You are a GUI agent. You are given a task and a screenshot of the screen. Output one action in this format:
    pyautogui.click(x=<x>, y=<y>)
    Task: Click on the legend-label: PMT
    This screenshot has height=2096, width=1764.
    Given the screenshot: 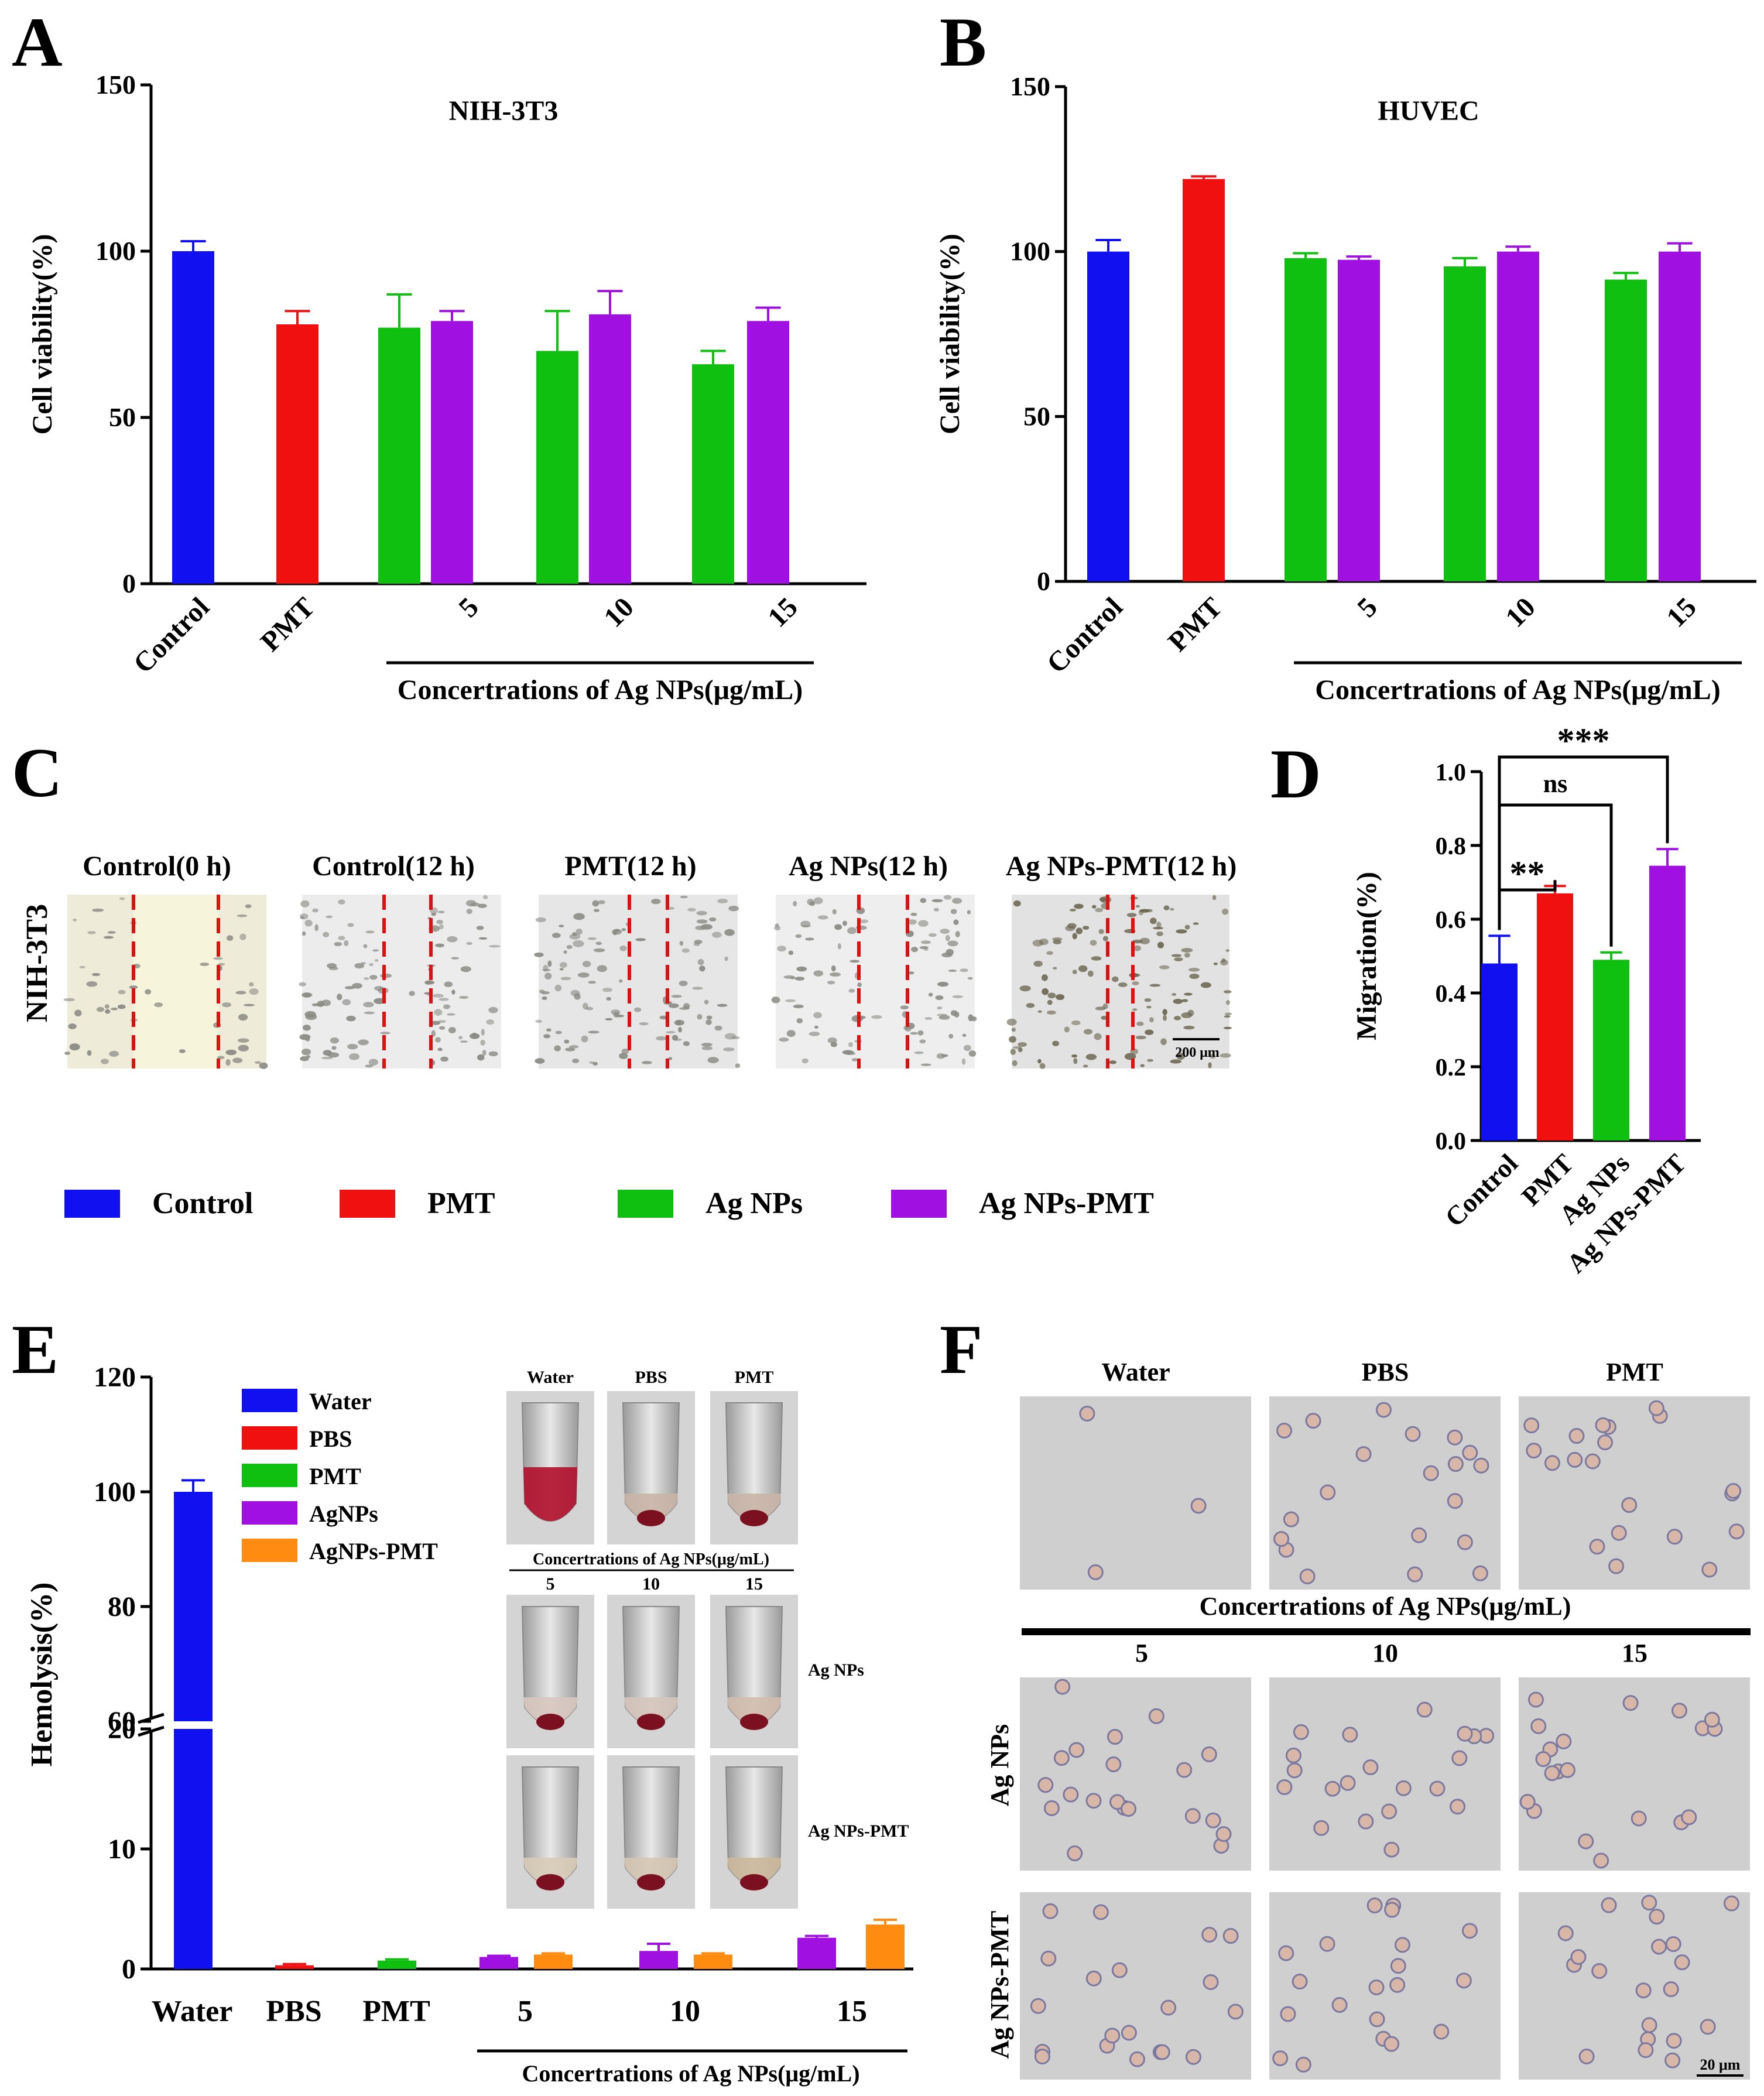 What is the action you would take?
    pyautogui.click(x=335, y=1476)
    